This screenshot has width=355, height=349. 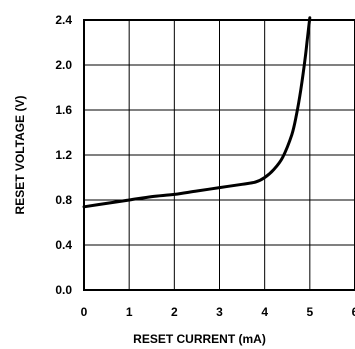 I want to click on x-axis-title: RESET CURRENT (mA), so click(x=199, y=339).